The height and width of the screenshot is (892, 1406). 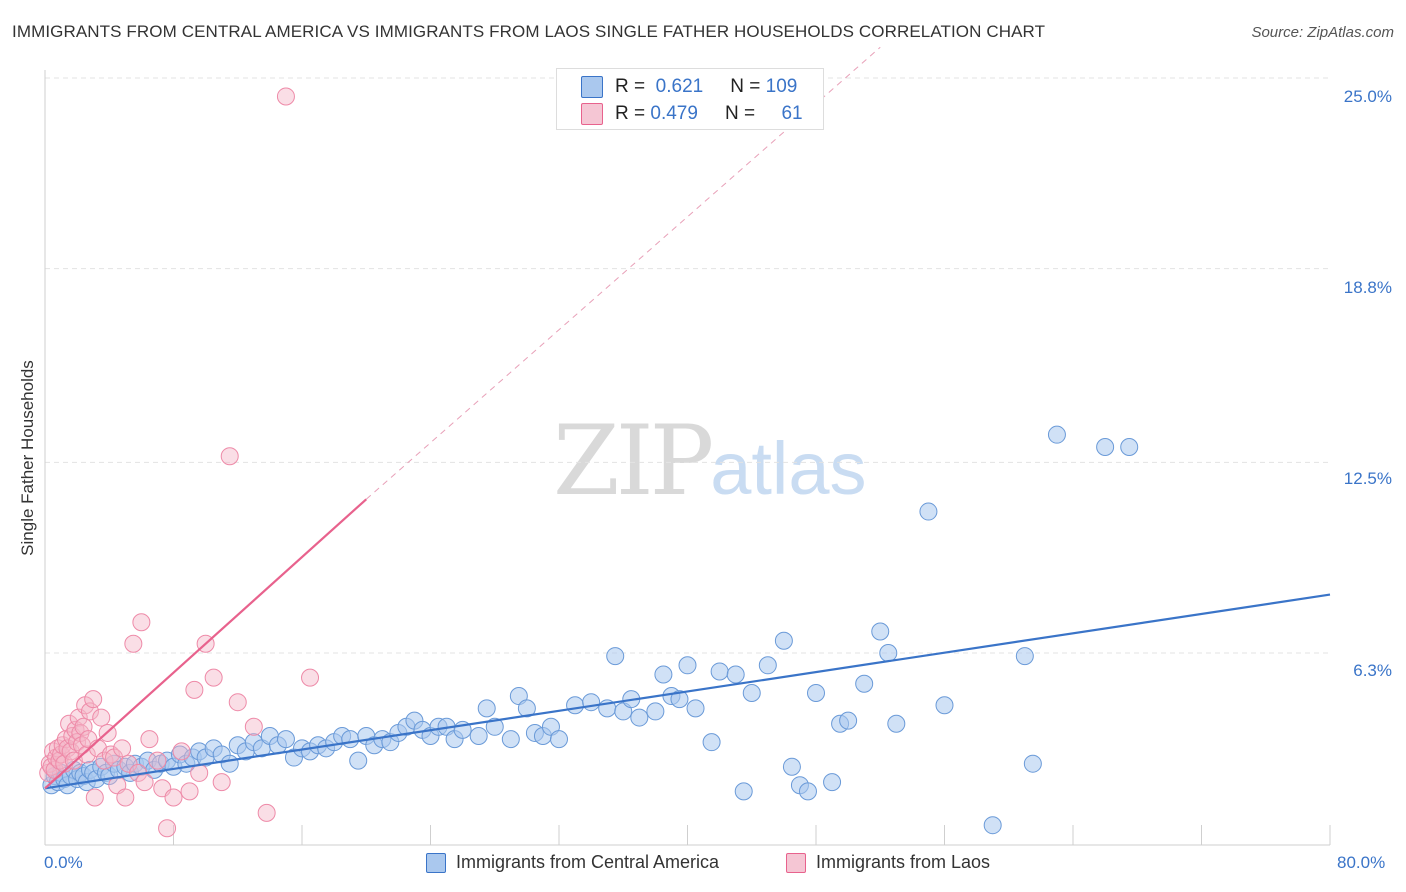 What do you see at coordinates (1372, 670) in the screenshot?
I see `y-tick-label: 6.3%` at bounding box center [1372, 670].